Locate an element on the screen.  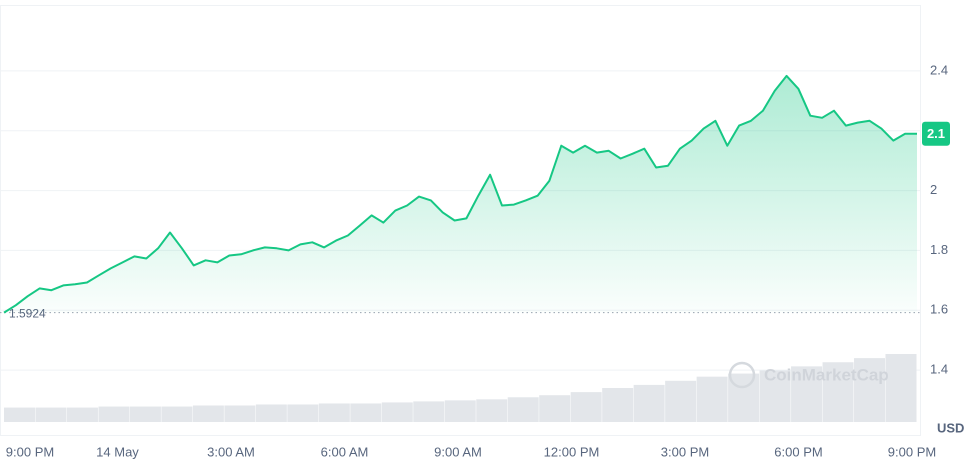
x-tick-label: 3:00 AM is located at coordinates (231, 451).